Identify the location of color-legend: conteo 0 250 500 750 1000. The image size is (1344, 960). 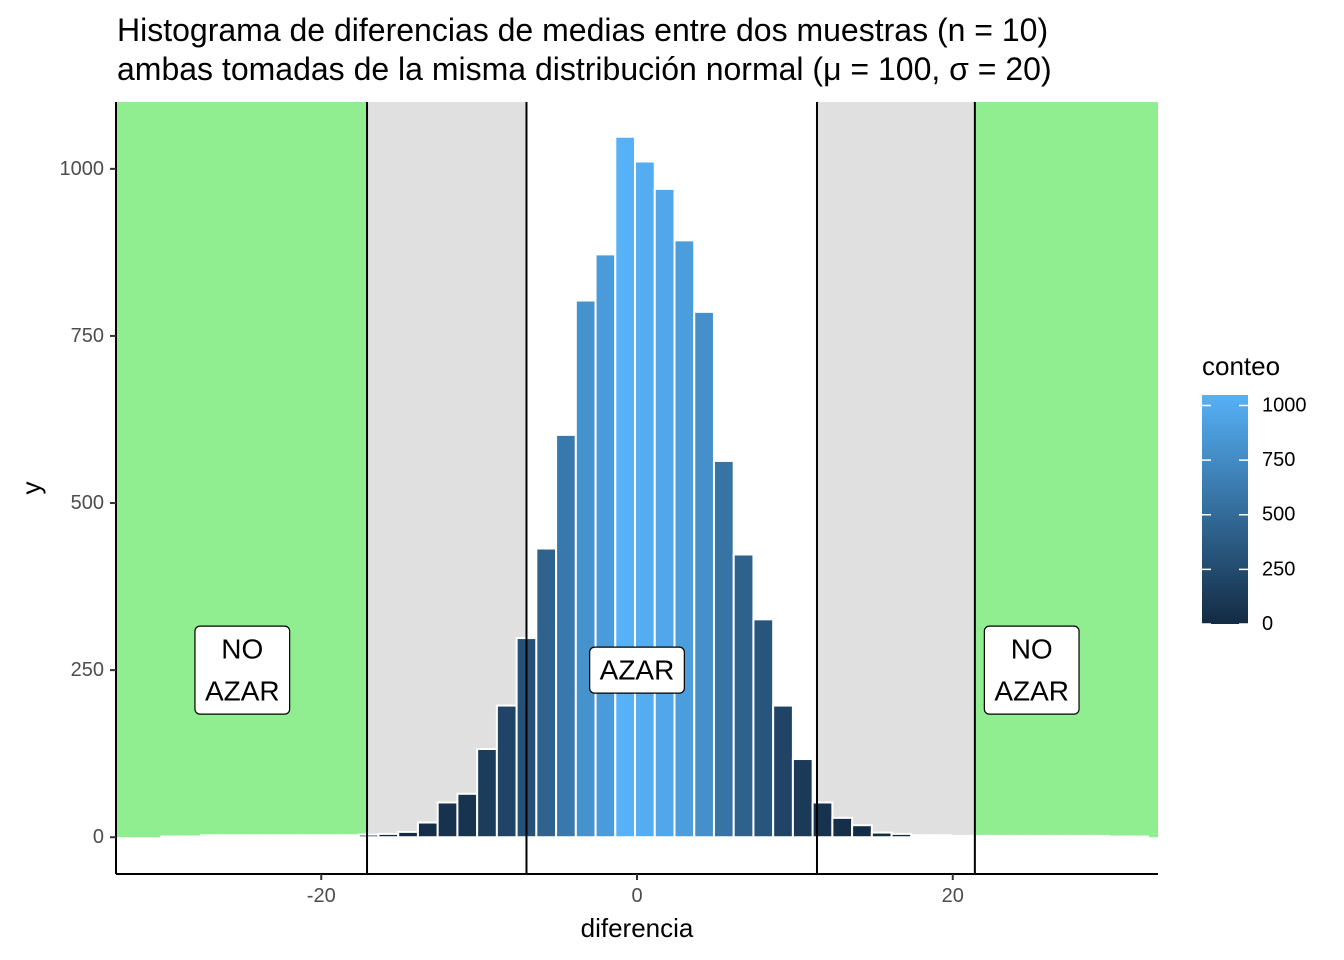
(1254, 493).